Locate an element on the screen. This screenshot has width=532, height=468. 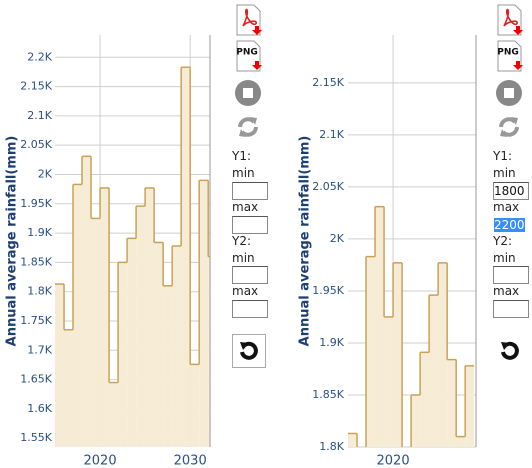
y-tick-label: 1.55K is located at coordinates (36, 437).